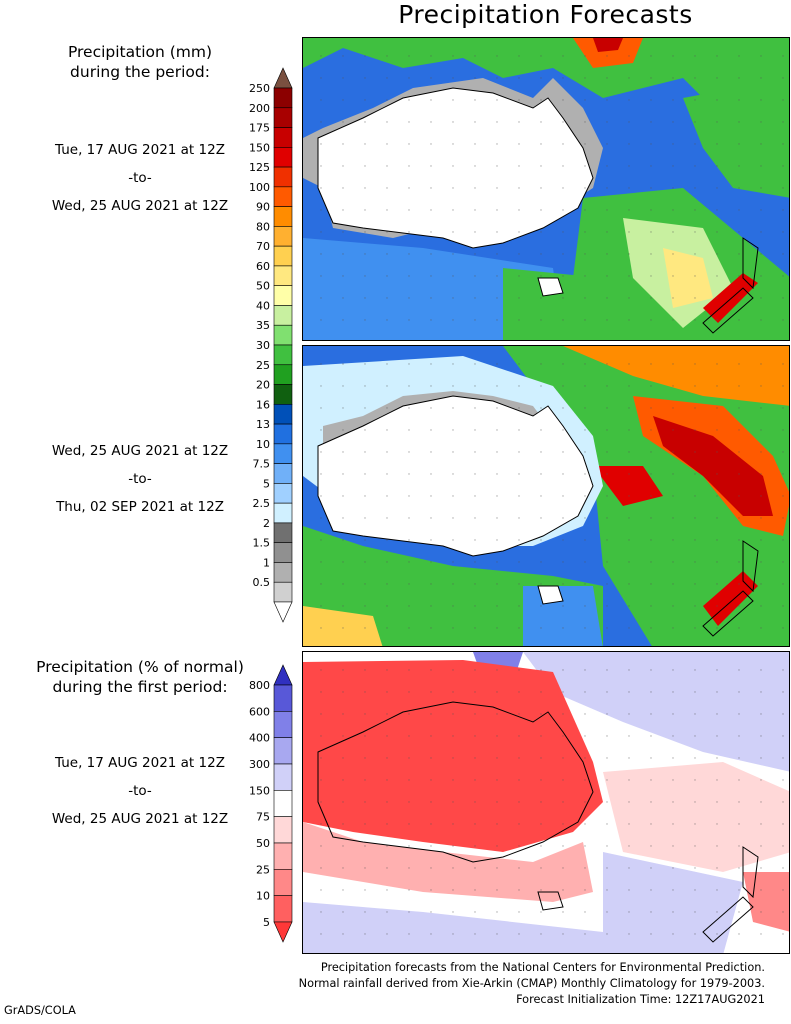 This screenshot has height=1024, width=791. I want to click on top-legend-heading-line1: Precipitation (mm), so click(140, 52).